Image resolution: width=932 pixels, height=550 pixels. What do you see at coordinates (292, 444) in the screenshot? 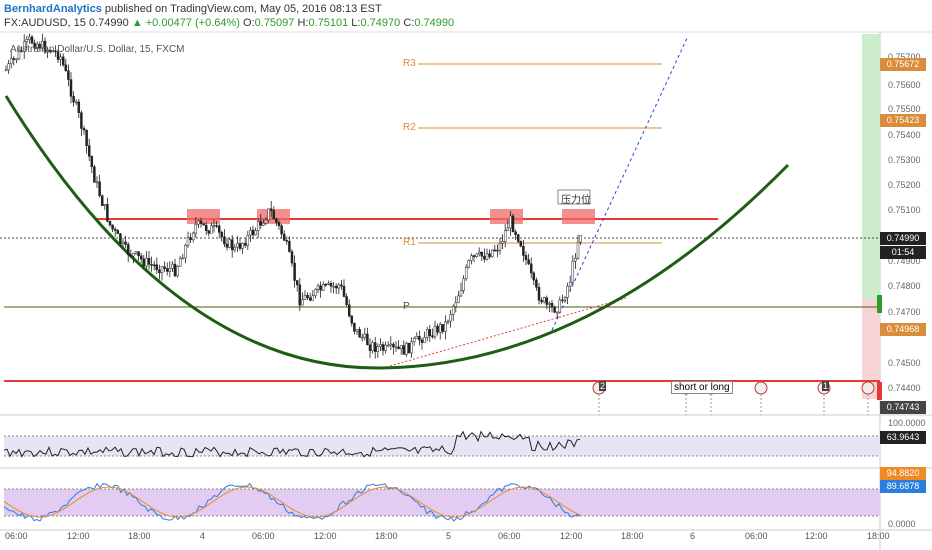
I see `rsi-line` at bounding box center [292, 444].